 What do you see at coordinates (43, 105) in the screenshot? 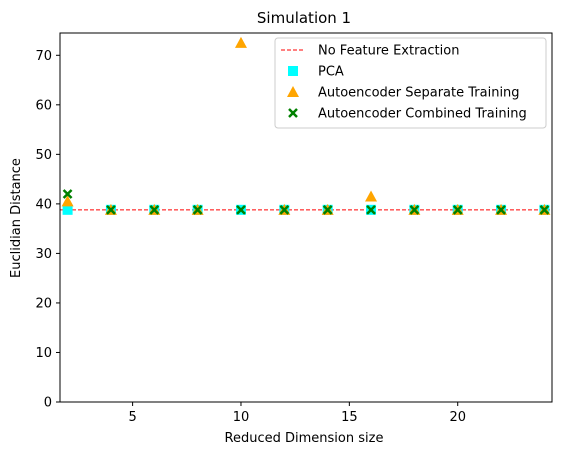
I see `y-tick-label-6: 60` at bounding box center [43, 105].